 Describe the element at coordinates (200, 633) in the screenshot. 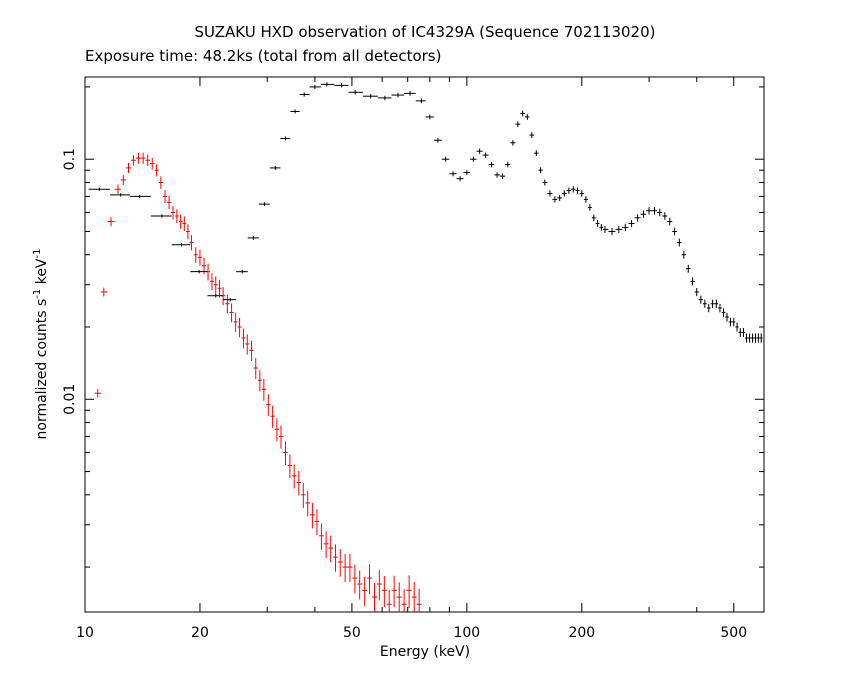

I see `x-tick-label: 20` at that location.